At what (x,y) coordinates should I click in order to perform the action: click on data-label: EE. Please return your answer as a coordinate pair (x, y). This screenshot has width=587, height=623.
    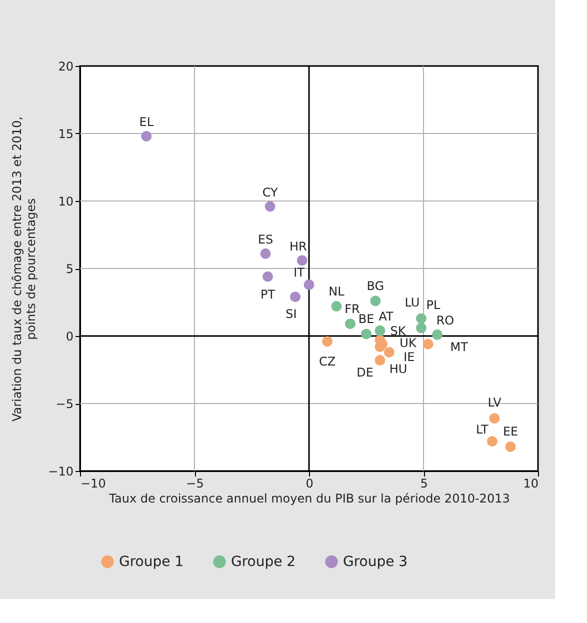
    Looking at the image, I should click on (510, 431).